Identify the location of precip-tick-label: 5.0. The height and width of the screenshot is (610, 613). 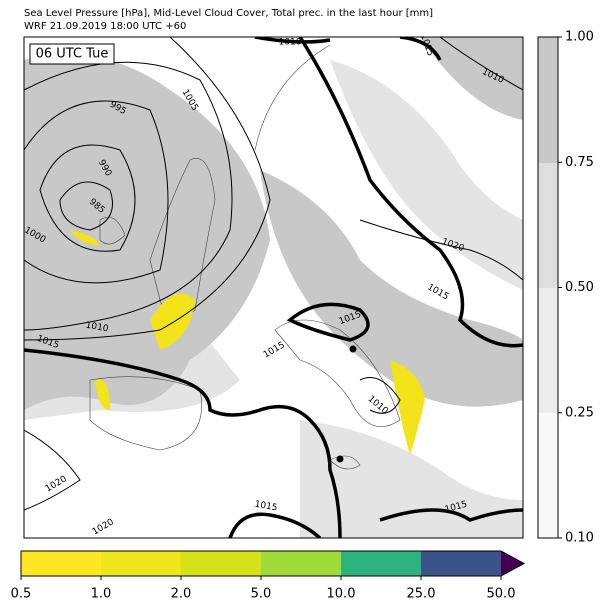
(261, 594).